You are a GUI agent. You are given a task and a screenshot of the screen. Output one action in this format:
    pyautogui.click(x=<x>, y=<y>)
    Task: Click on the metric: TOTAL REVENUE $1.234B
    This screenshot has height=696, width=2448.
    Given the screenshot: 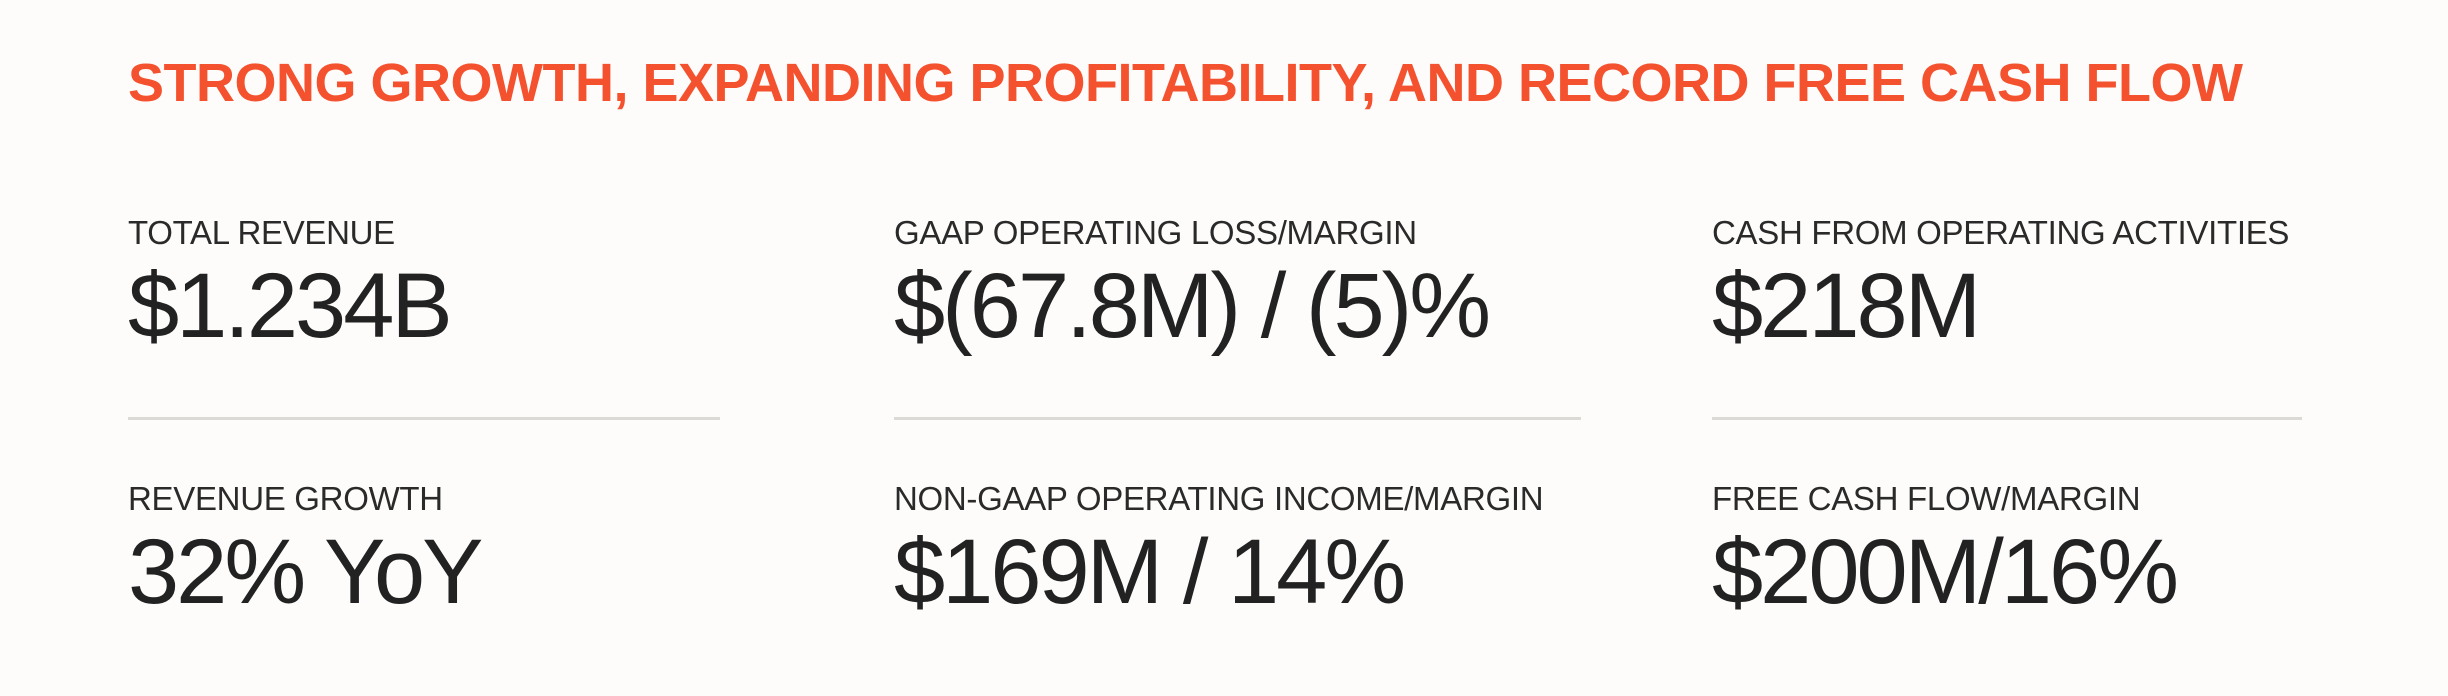 What is the action you would take?
    pyautogui.click(x=290, y=285)
    